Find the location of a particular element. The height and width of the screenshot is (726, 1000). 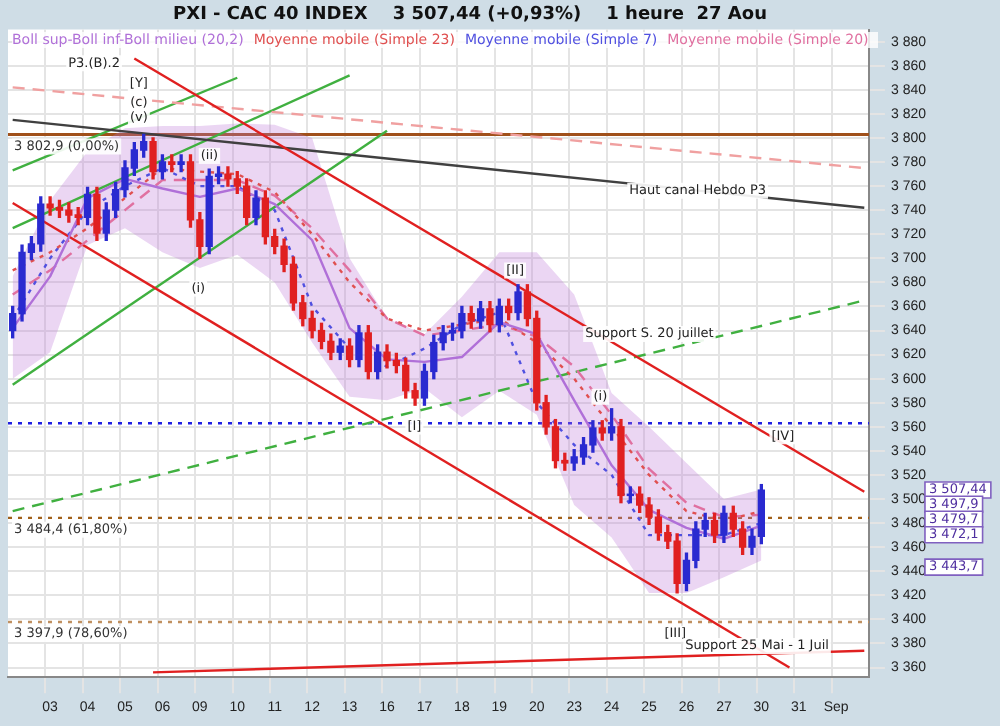

candlestick is located at coordinates (181, 163).